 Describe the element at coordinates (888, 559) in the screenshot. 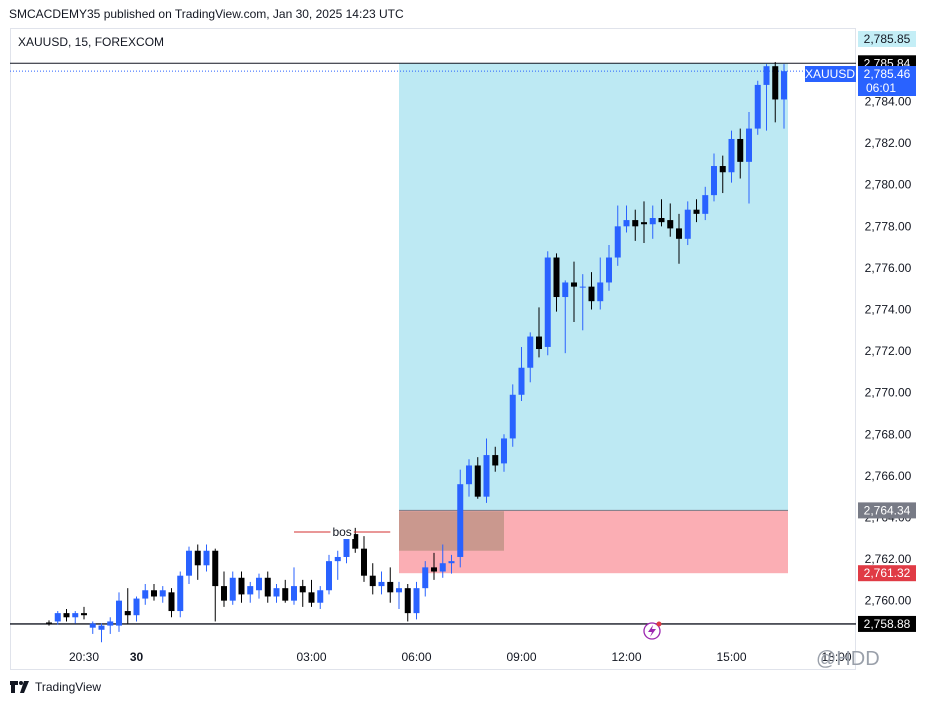

I see `y-tick-label: 2,762.00` at that location.